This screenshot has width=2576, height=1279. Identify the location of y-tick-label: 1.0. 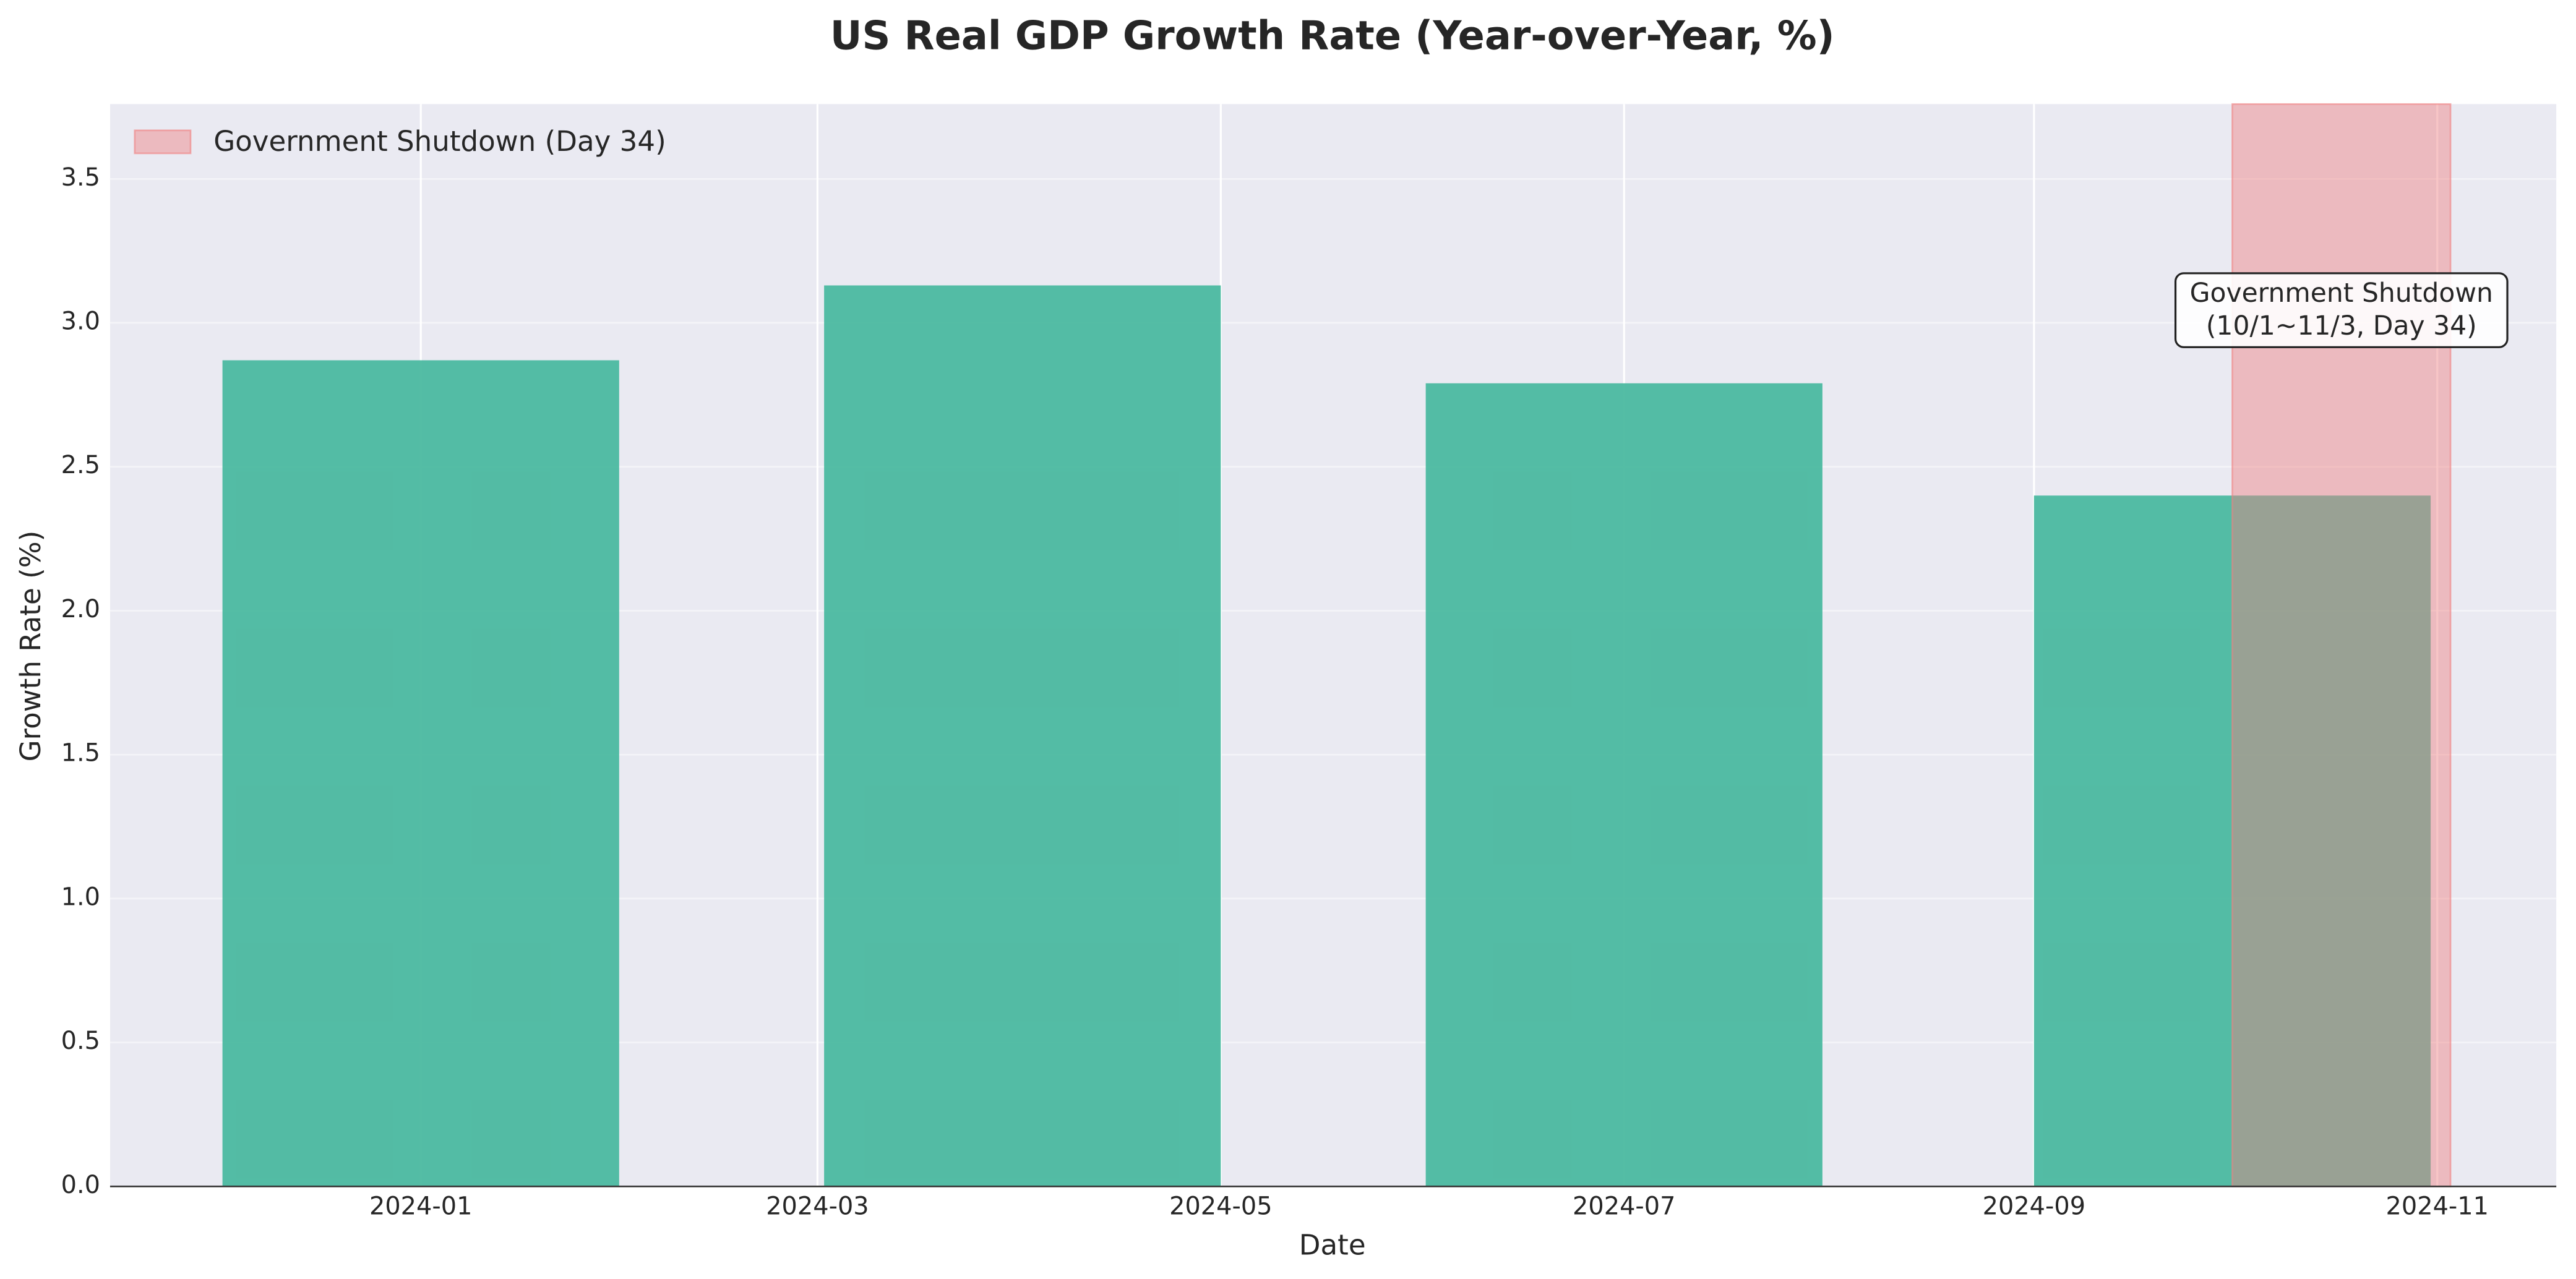
(80, 897).